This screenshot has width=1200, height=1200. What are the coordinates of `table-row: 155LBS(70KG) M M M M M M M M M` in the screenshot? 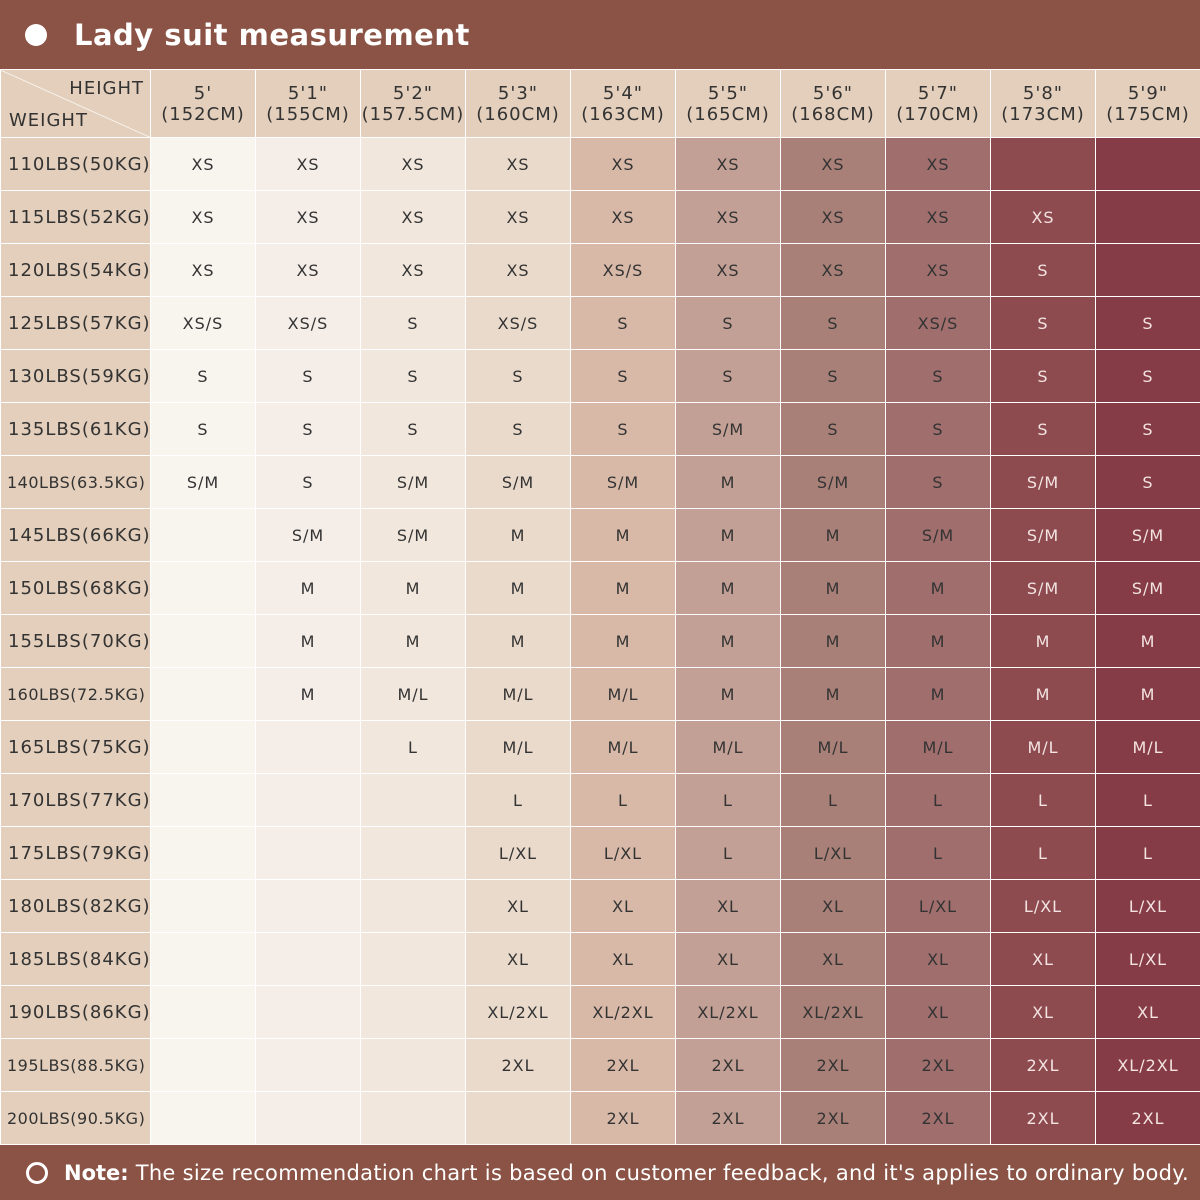 It's located at (600, 641).